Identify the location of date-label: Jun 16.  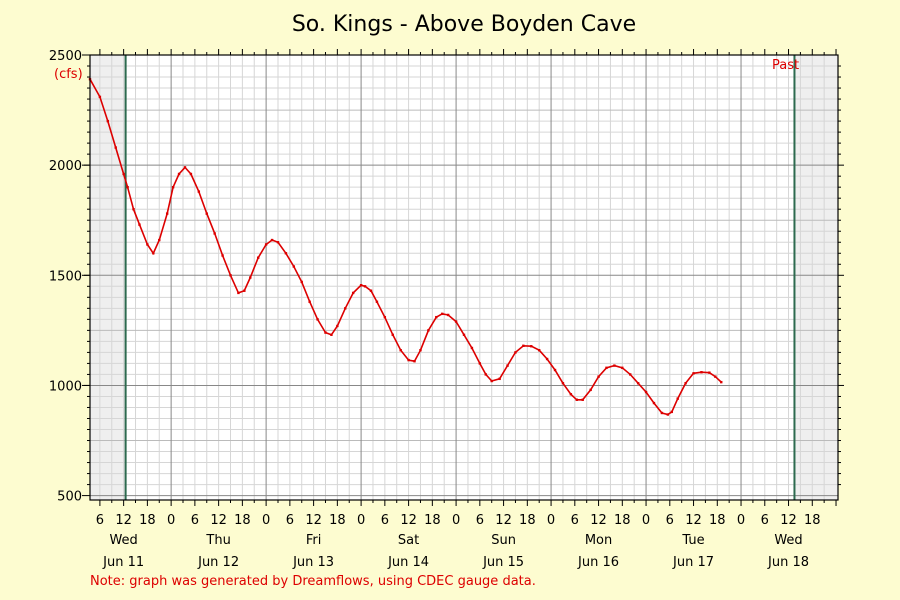
(598, 562).